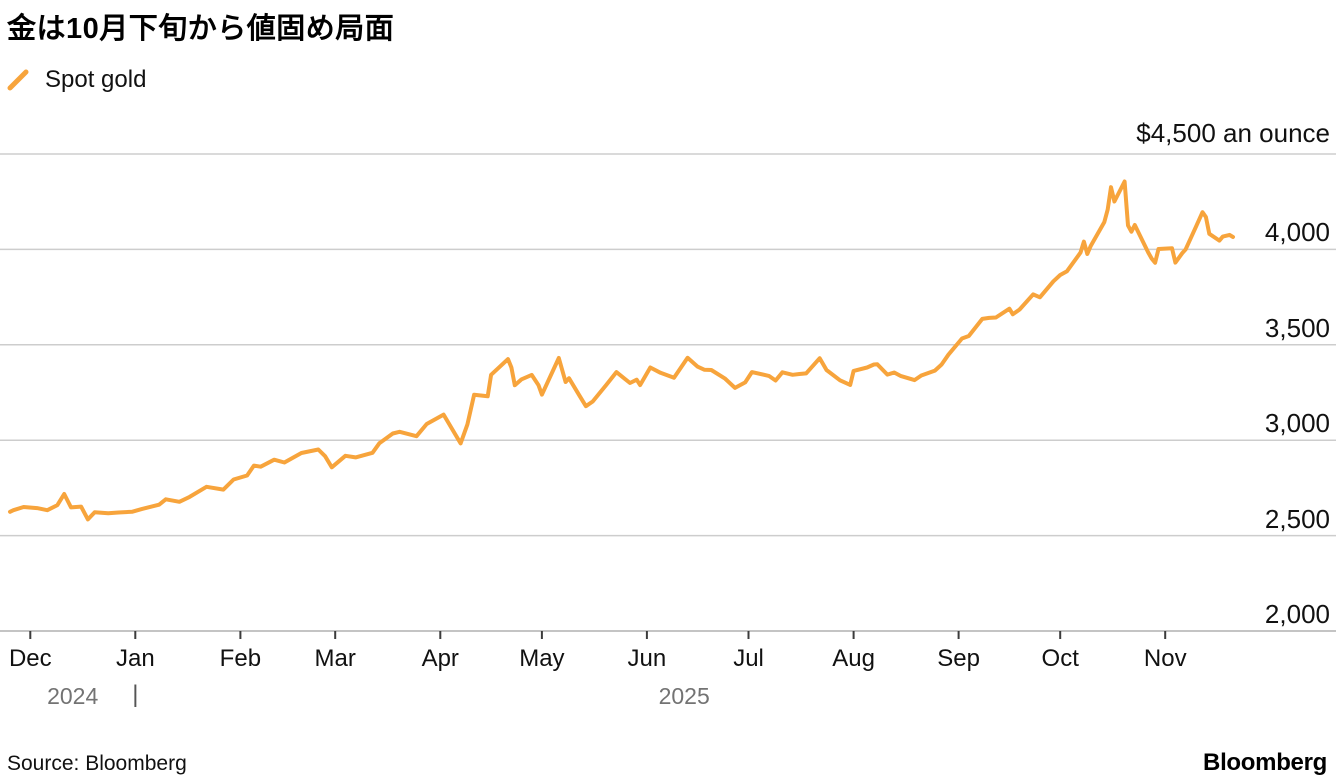 This screenshot has height=784, width=1336. What do you see at coordinates (1297, 614) in the screenshot?
I see `y-tick-label: 2,000` at bounding box center [1297, 614].